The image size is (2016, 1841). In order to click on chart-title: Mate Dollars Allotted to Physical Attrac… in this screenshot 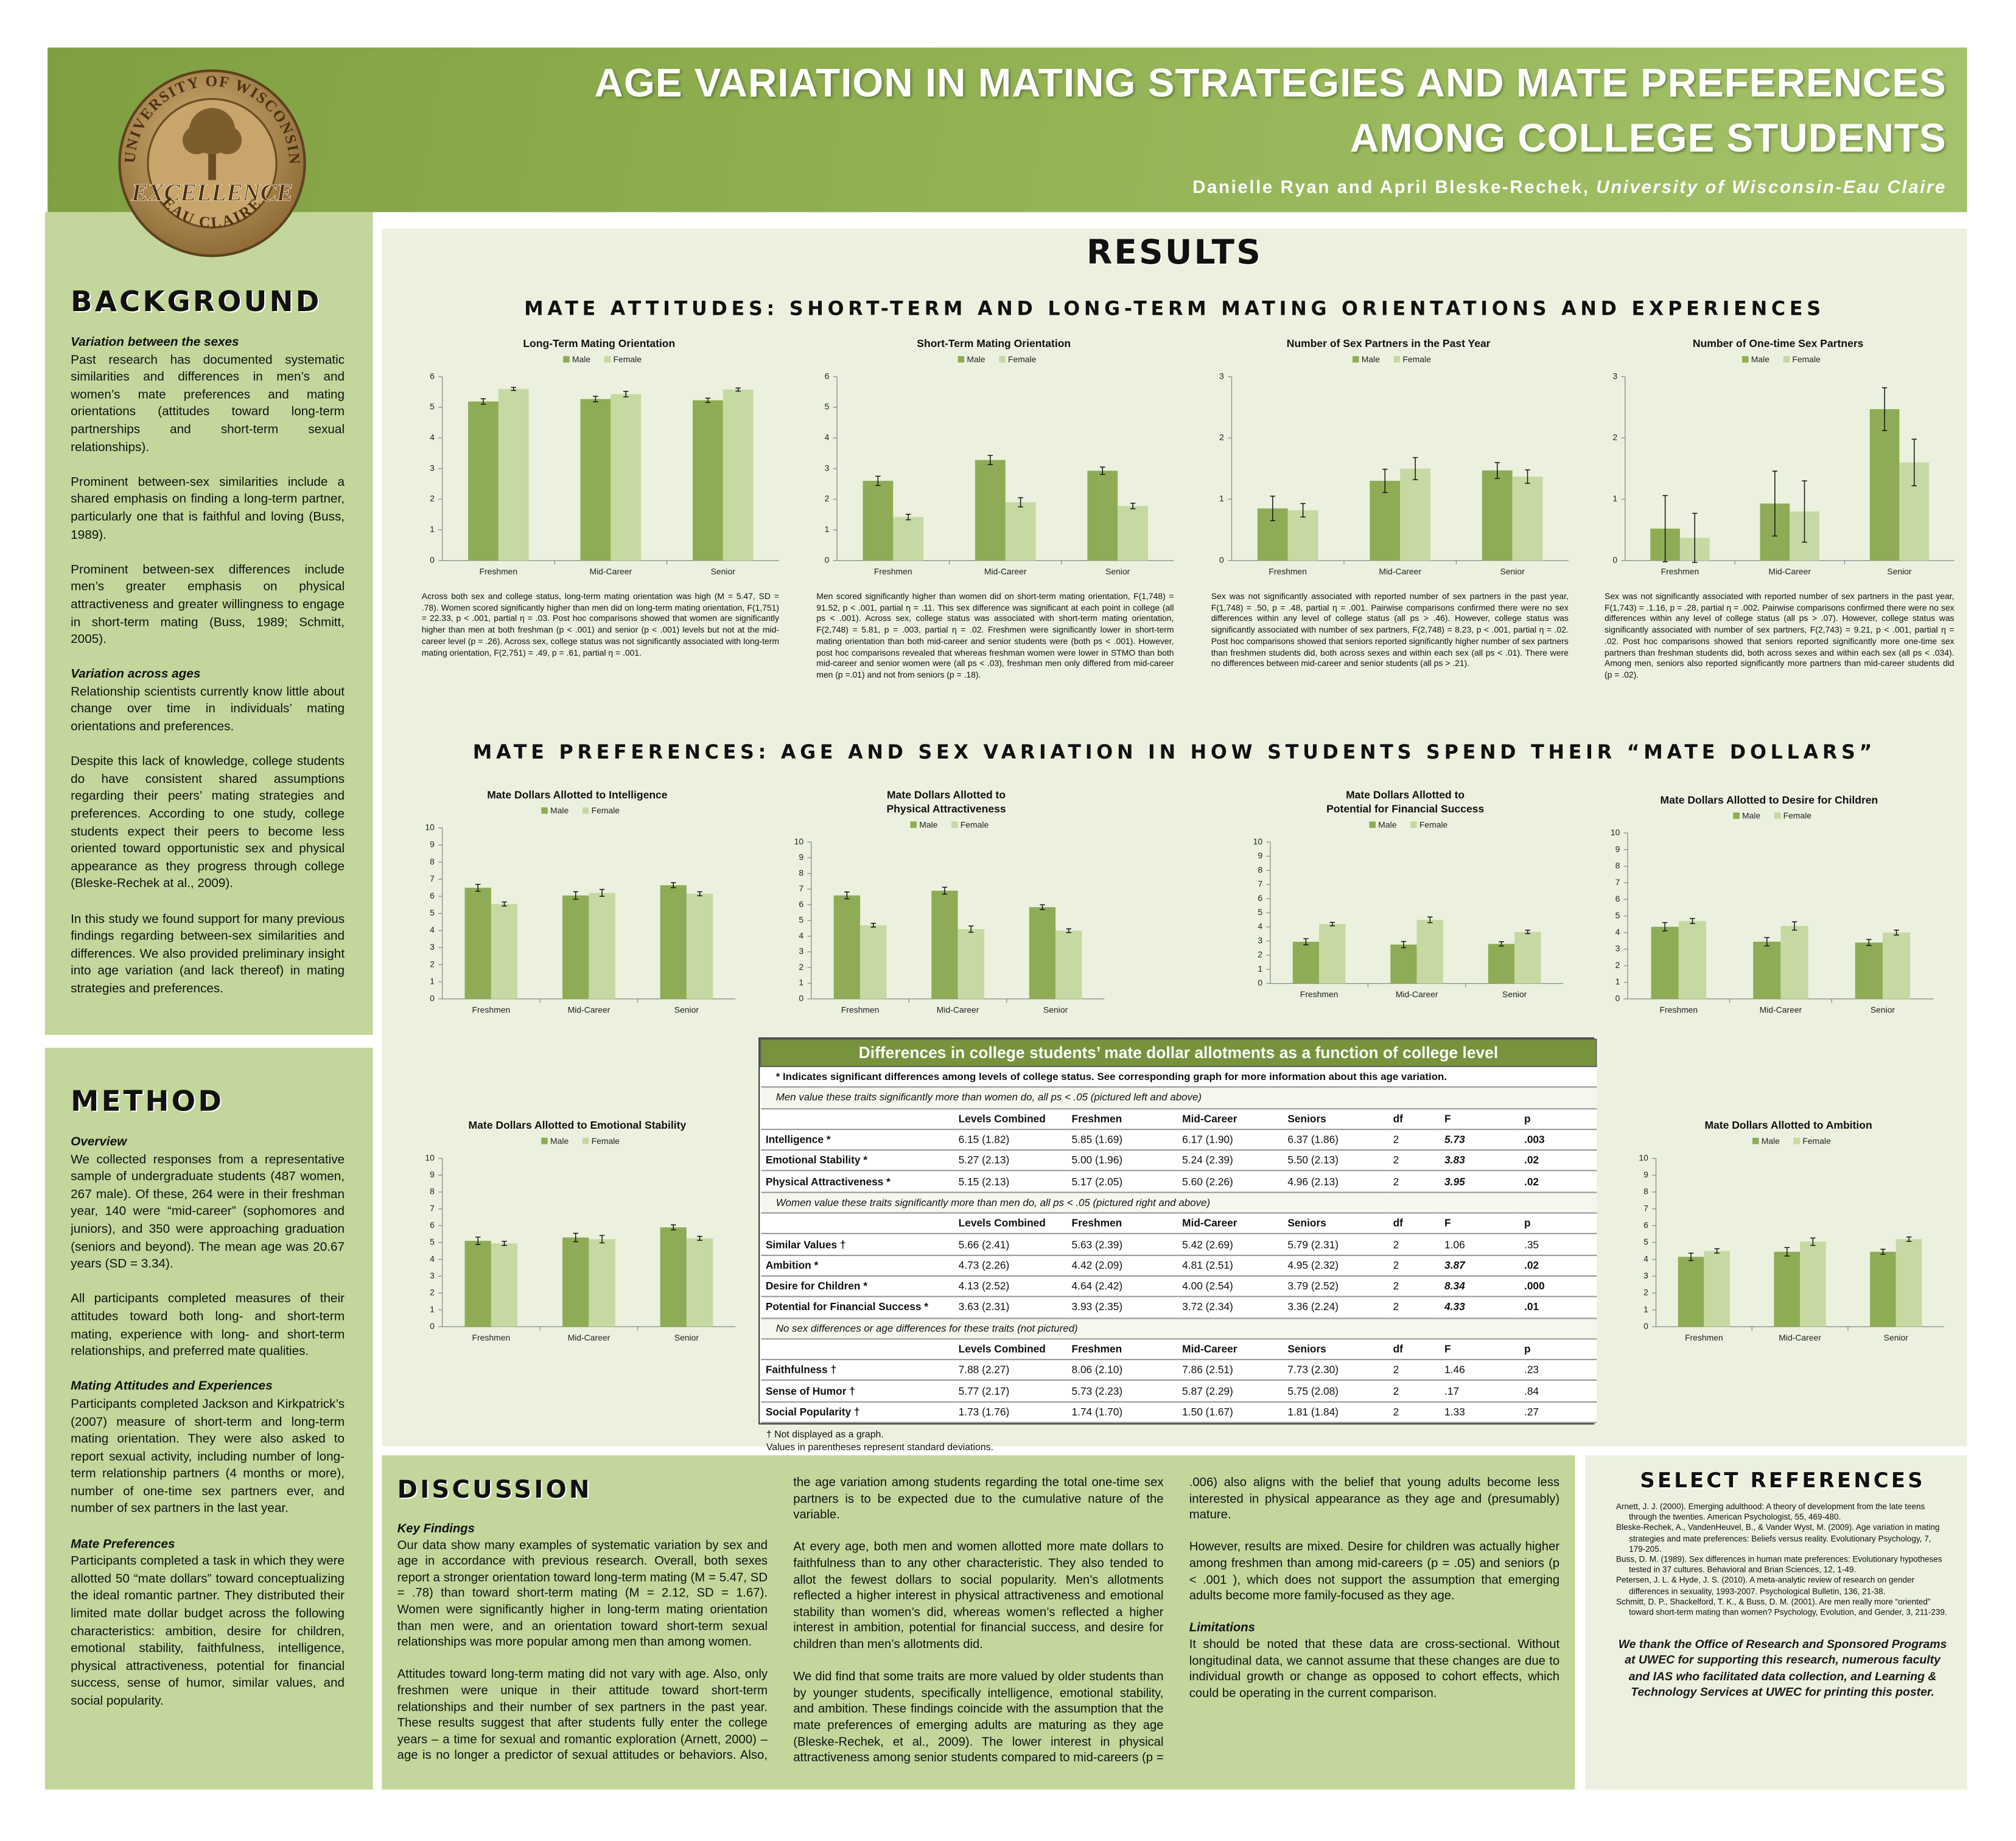, I will do `click(946, 801)`.